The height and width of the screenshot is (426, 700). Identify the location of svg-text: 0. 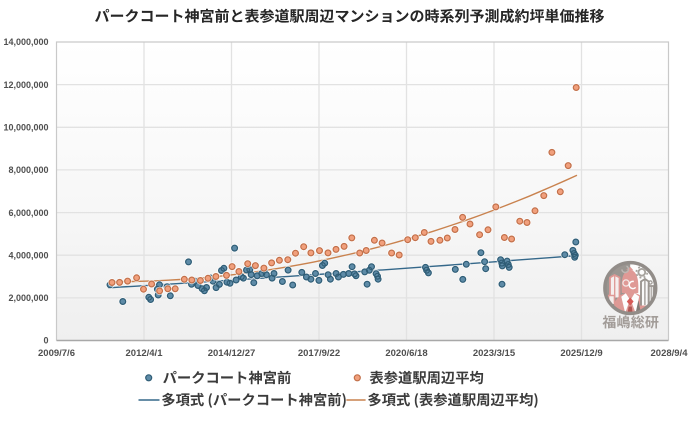
(45, 341).